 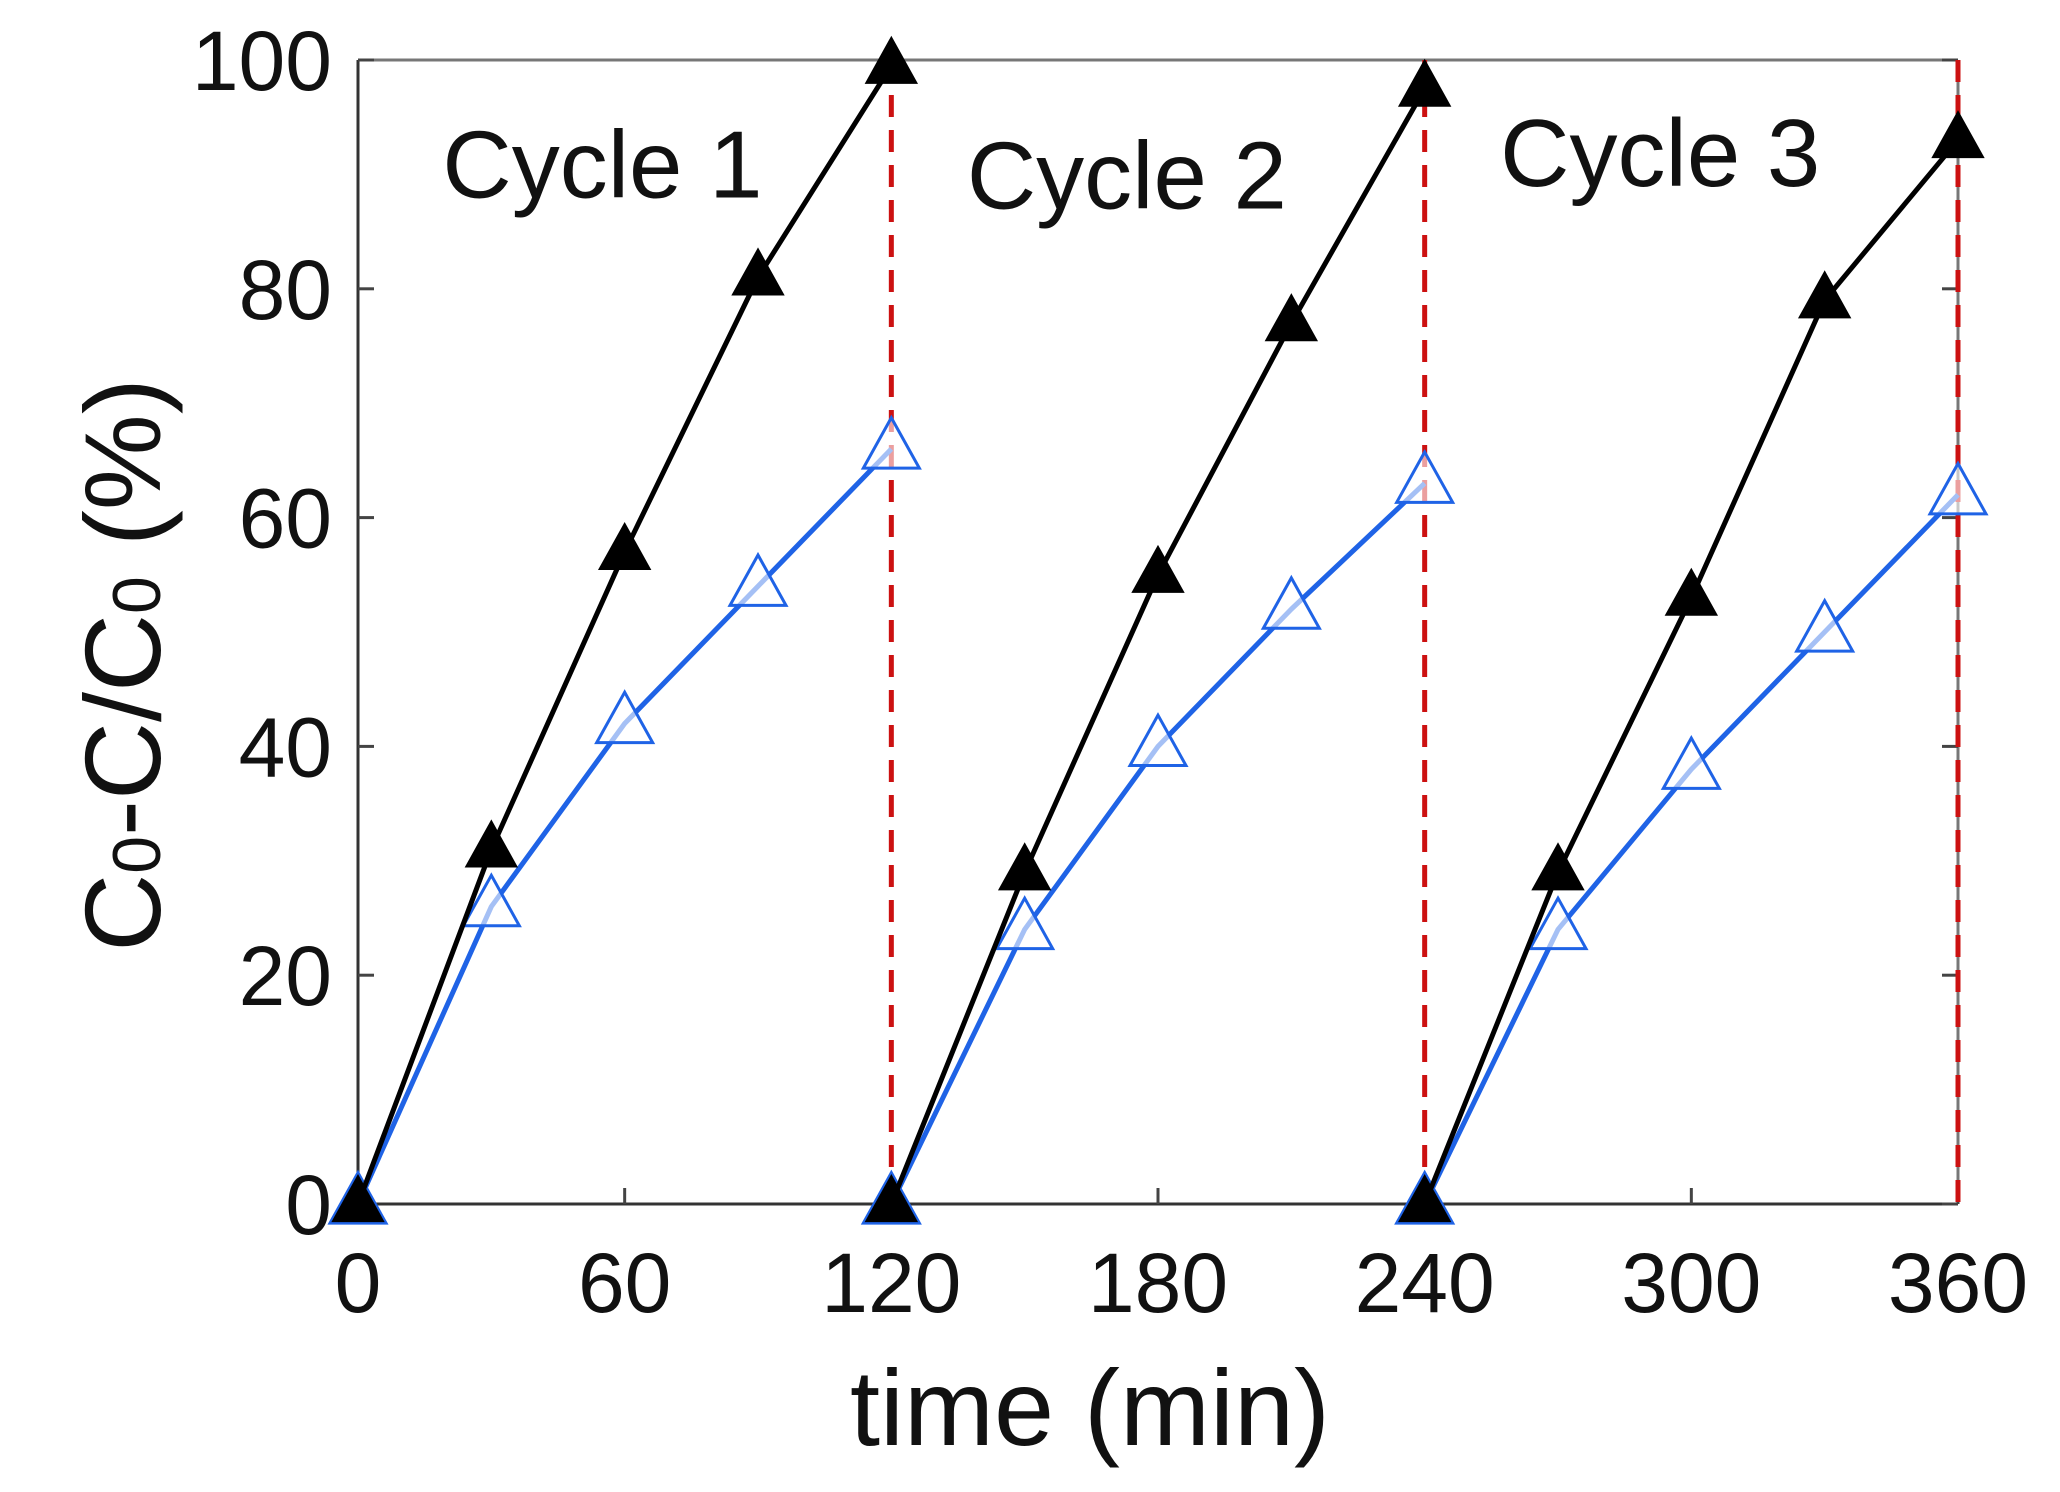 What do you see at coordinates (122, 725) in the screenshot?
I see `y-axis-title-part: -C/C` at bounding box center [122, 725].